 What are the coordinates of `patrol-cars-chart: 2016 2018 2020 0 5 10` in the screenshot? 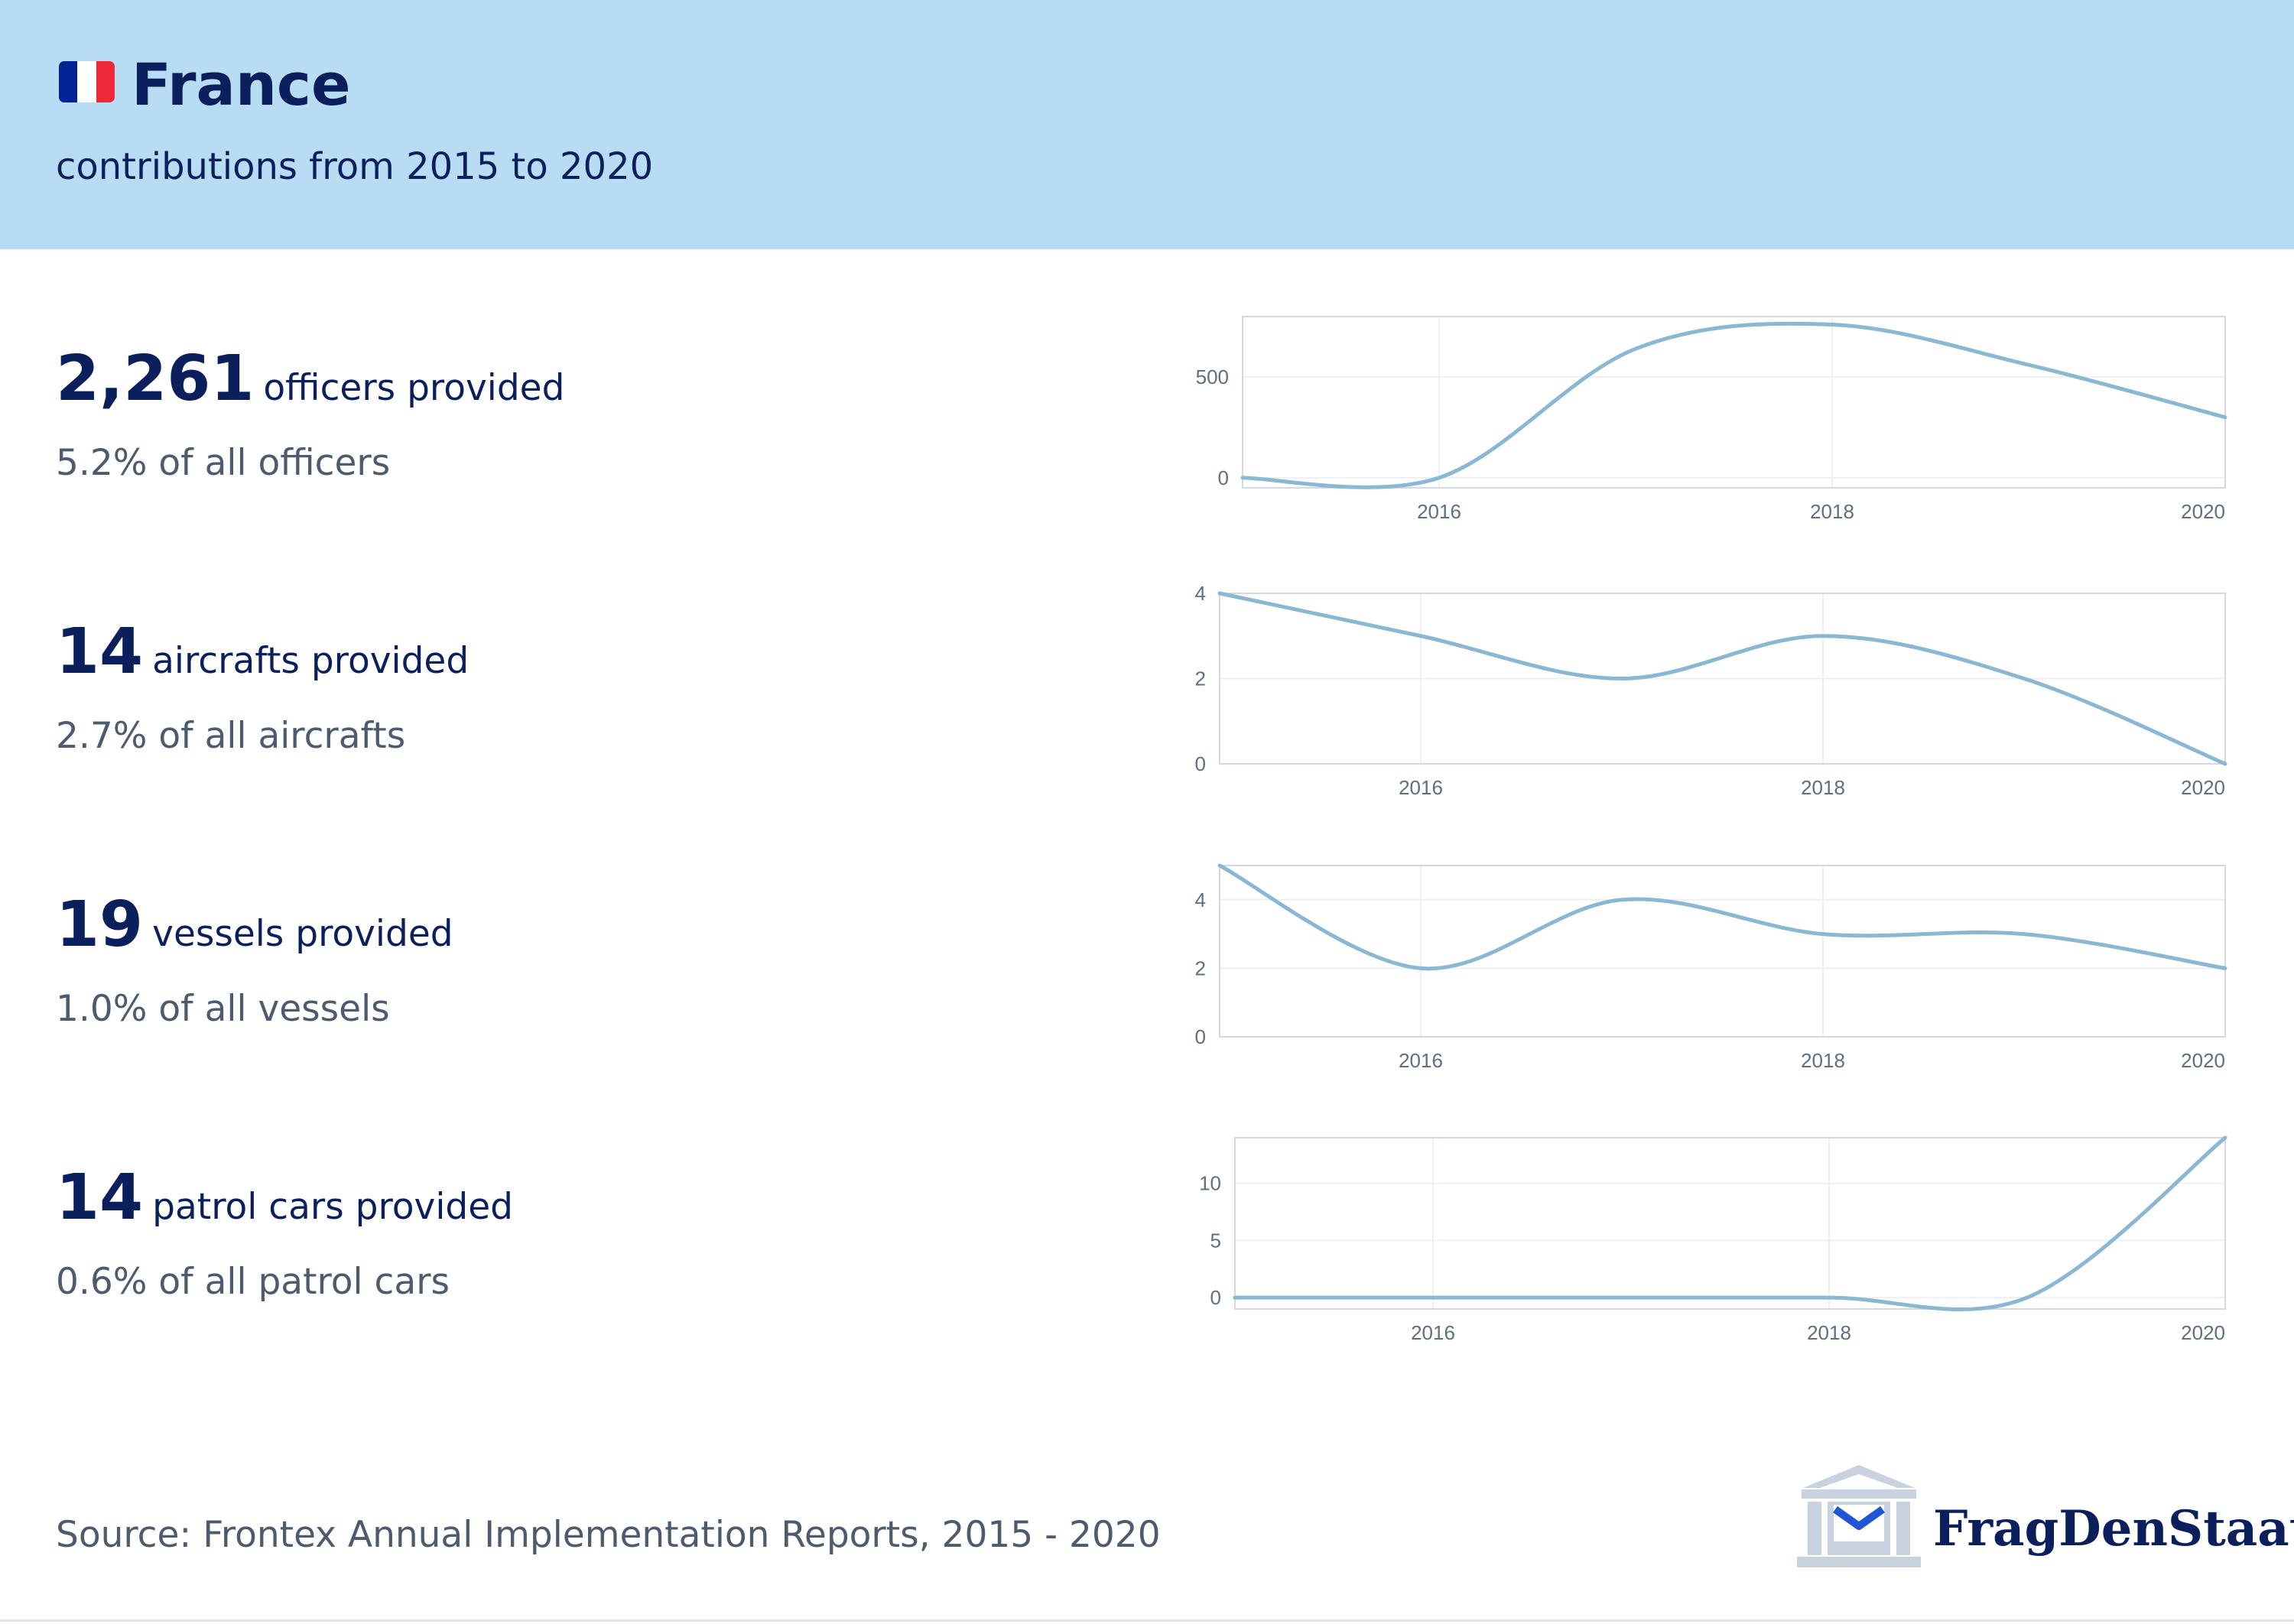 It's located at (1713, 1239).